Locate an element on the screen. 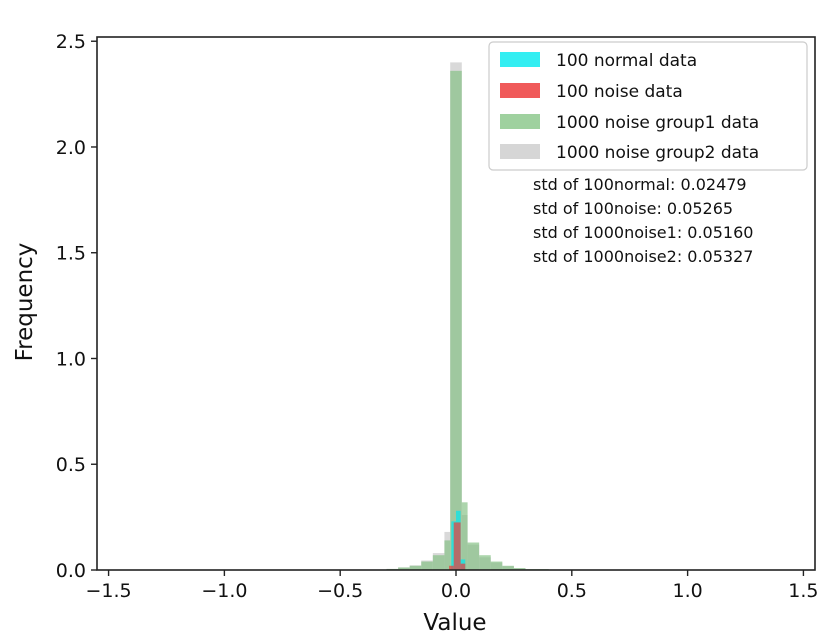  legend-swatch-100-normal is located at coordinates (520, 59).